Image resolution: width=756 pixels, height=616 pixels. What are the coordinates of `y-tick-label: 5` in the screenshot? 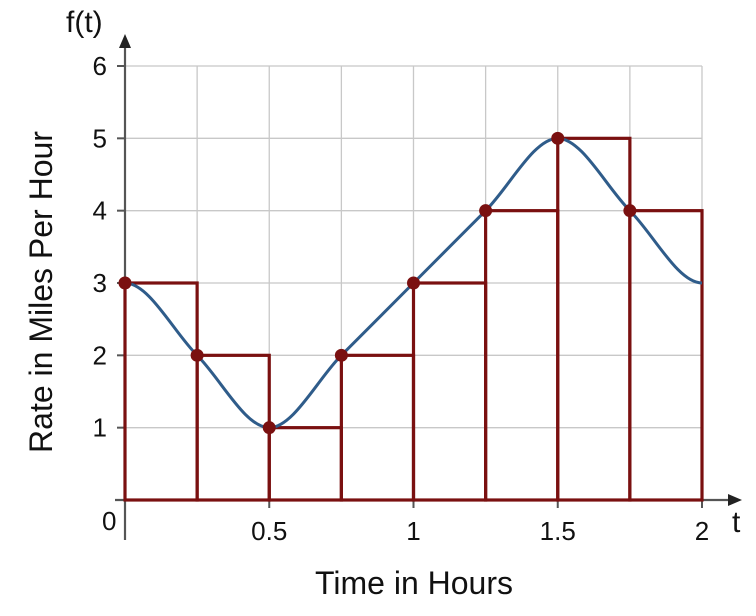 It's located at (100, 138).